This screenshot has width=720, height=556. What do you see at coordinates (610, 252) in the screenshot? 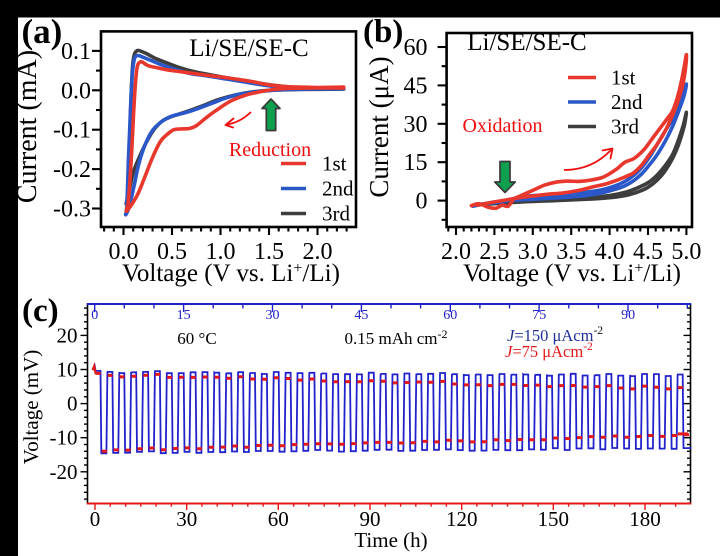
I see `svg-text: 4.0` at bounding box center [610, 252].